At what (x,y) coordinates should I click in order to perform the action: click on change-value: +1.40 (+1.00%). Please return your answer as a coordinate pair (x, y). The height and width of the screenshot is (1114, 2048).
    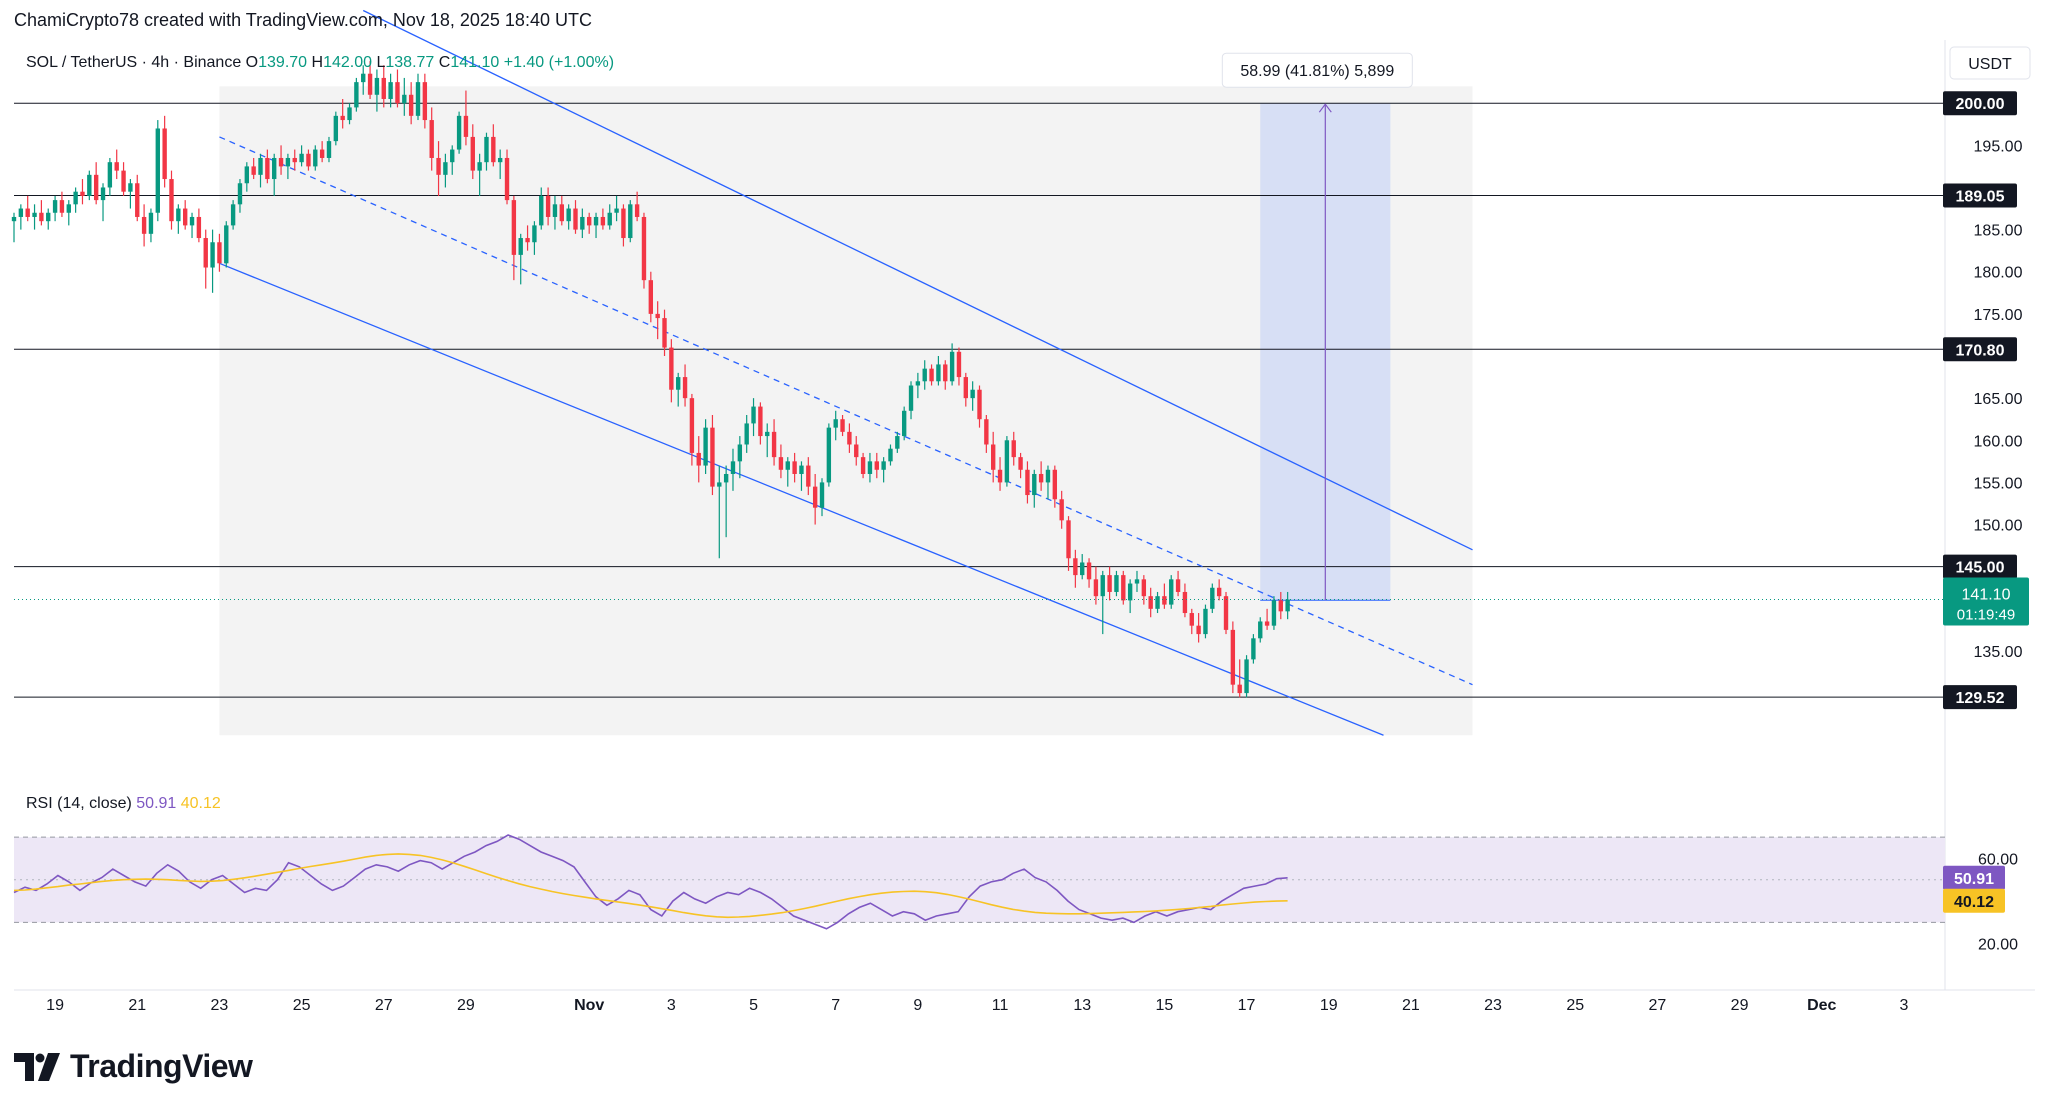
    Looking at the image, I should click on (559, 62).